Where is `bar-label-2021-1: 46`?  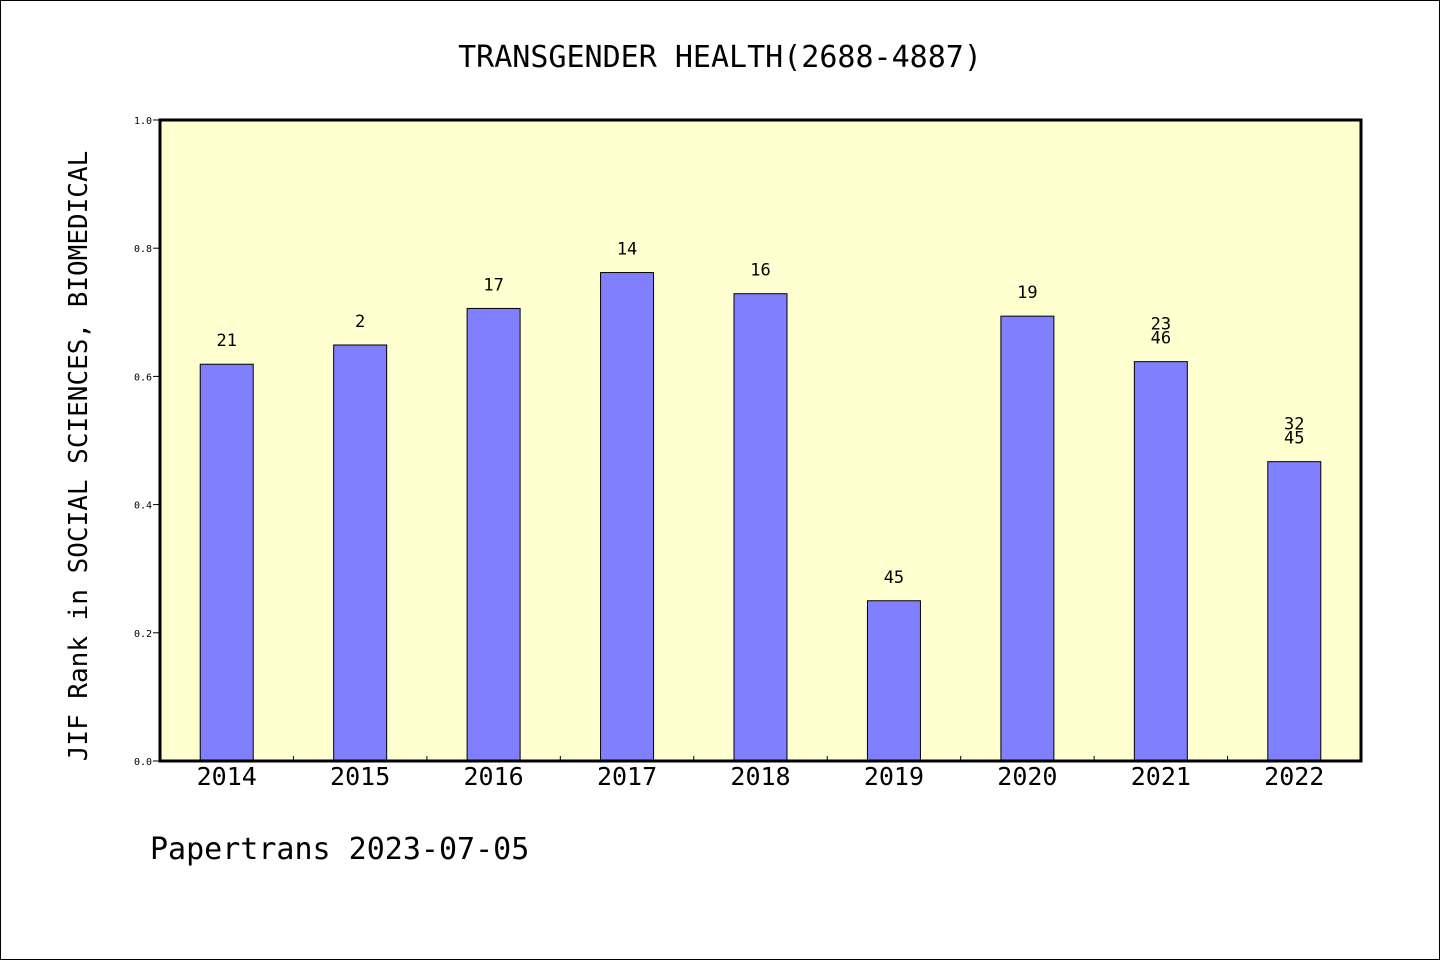 bar-label-2021-1: 46 is located at coordinates (1161, 339).